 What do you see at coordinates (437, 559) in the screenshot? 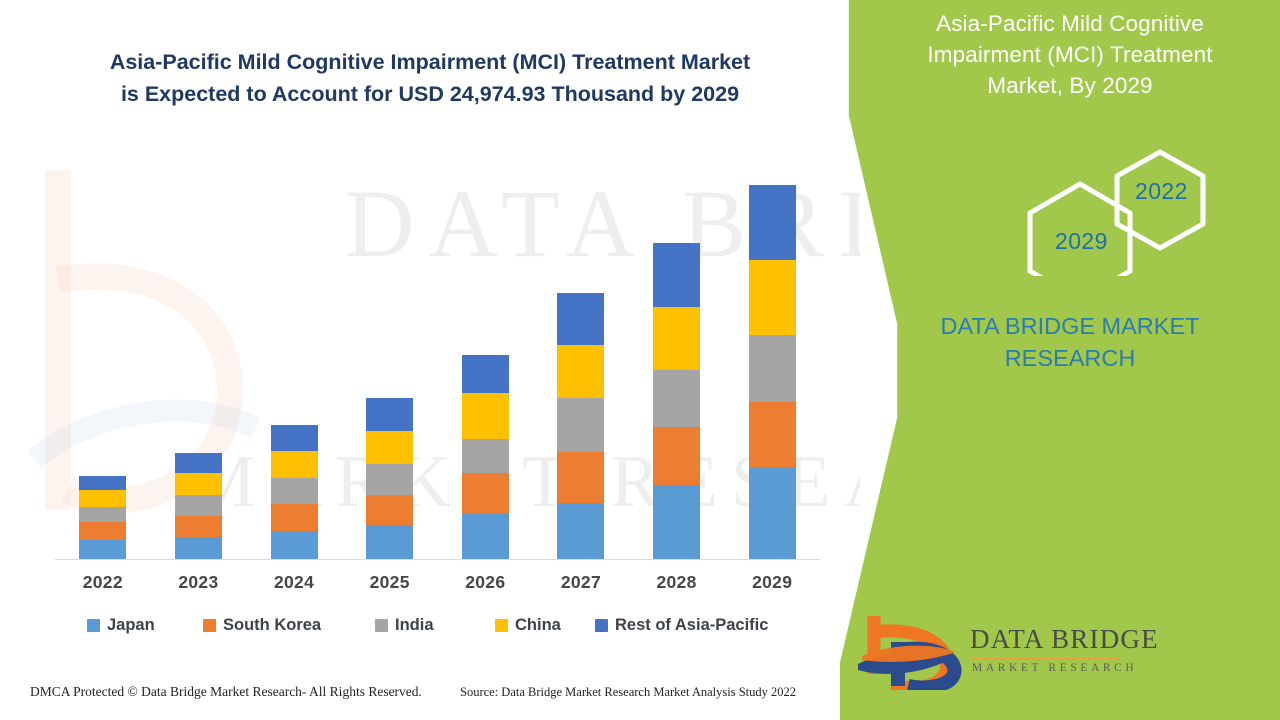
I see `x-axis-line` at bounding box center [437, 559].